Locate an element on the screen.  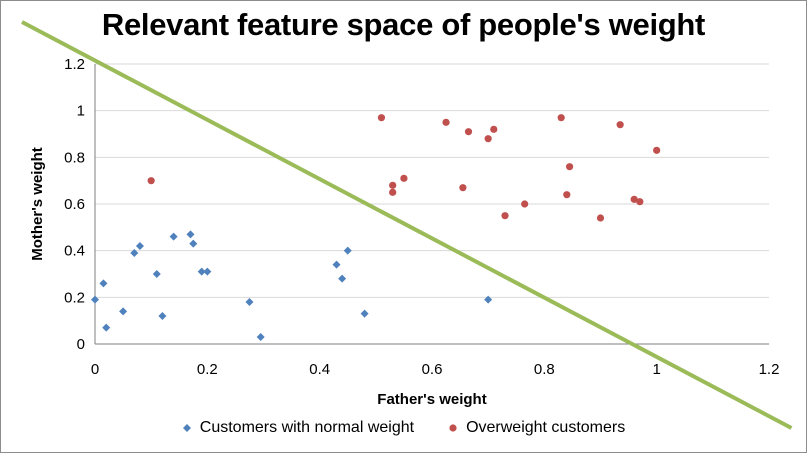
x-tick-label: 1 is located at coordinates (656, 369).